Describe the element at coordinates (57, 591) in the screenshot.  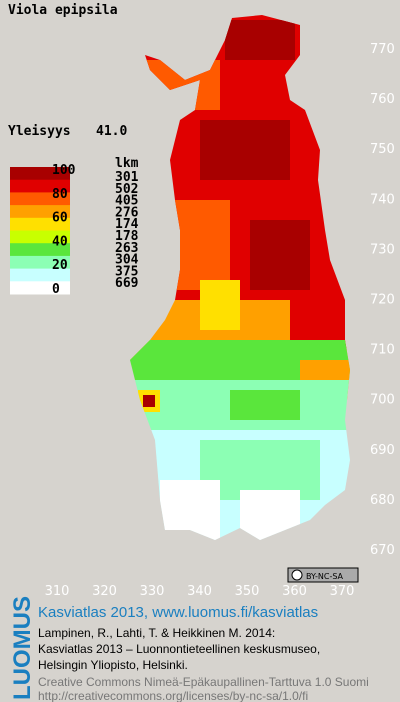
I see `x-tick-label: 310` at that location.